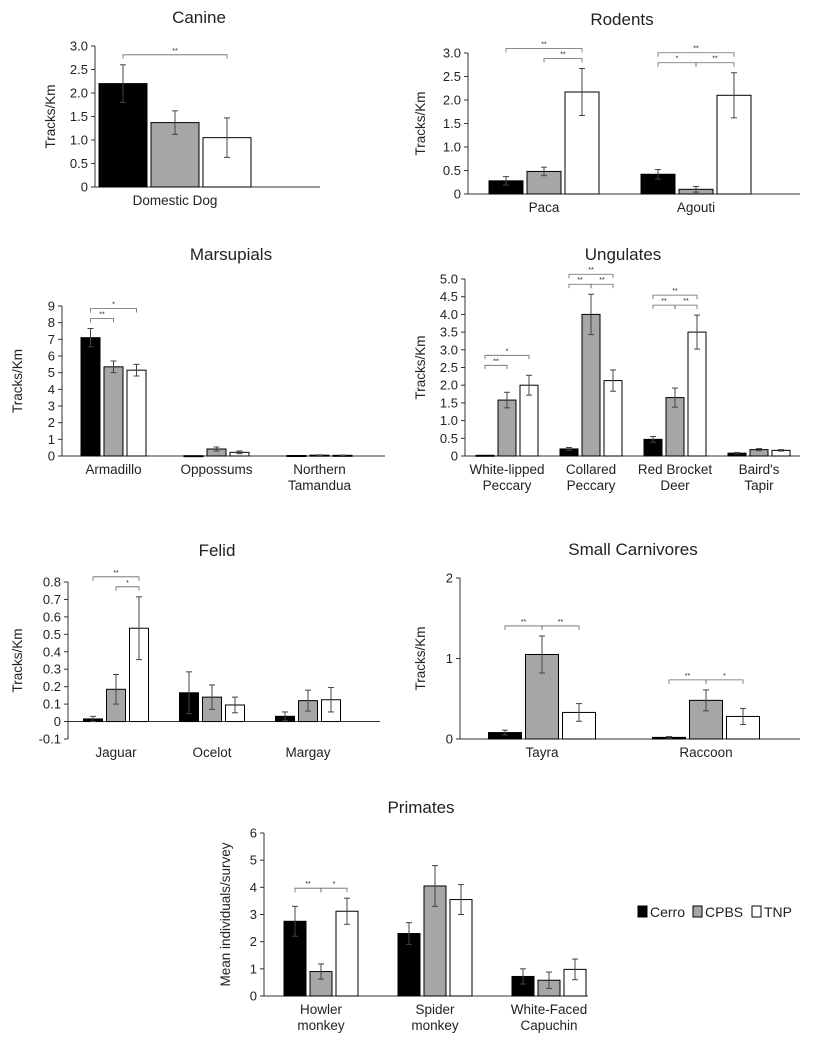 The width and height of the screenshot is (825, 1048). I want to click on category-label: Collared, so click(591, 469).